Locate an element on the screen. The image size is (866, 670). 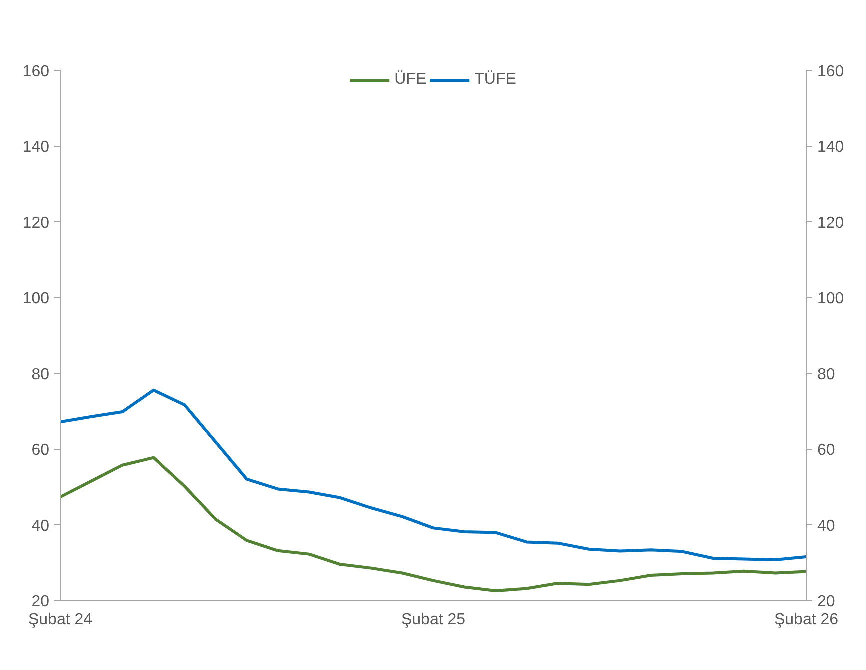
y-tick-label: 80 is located at coordinates (41, 375).